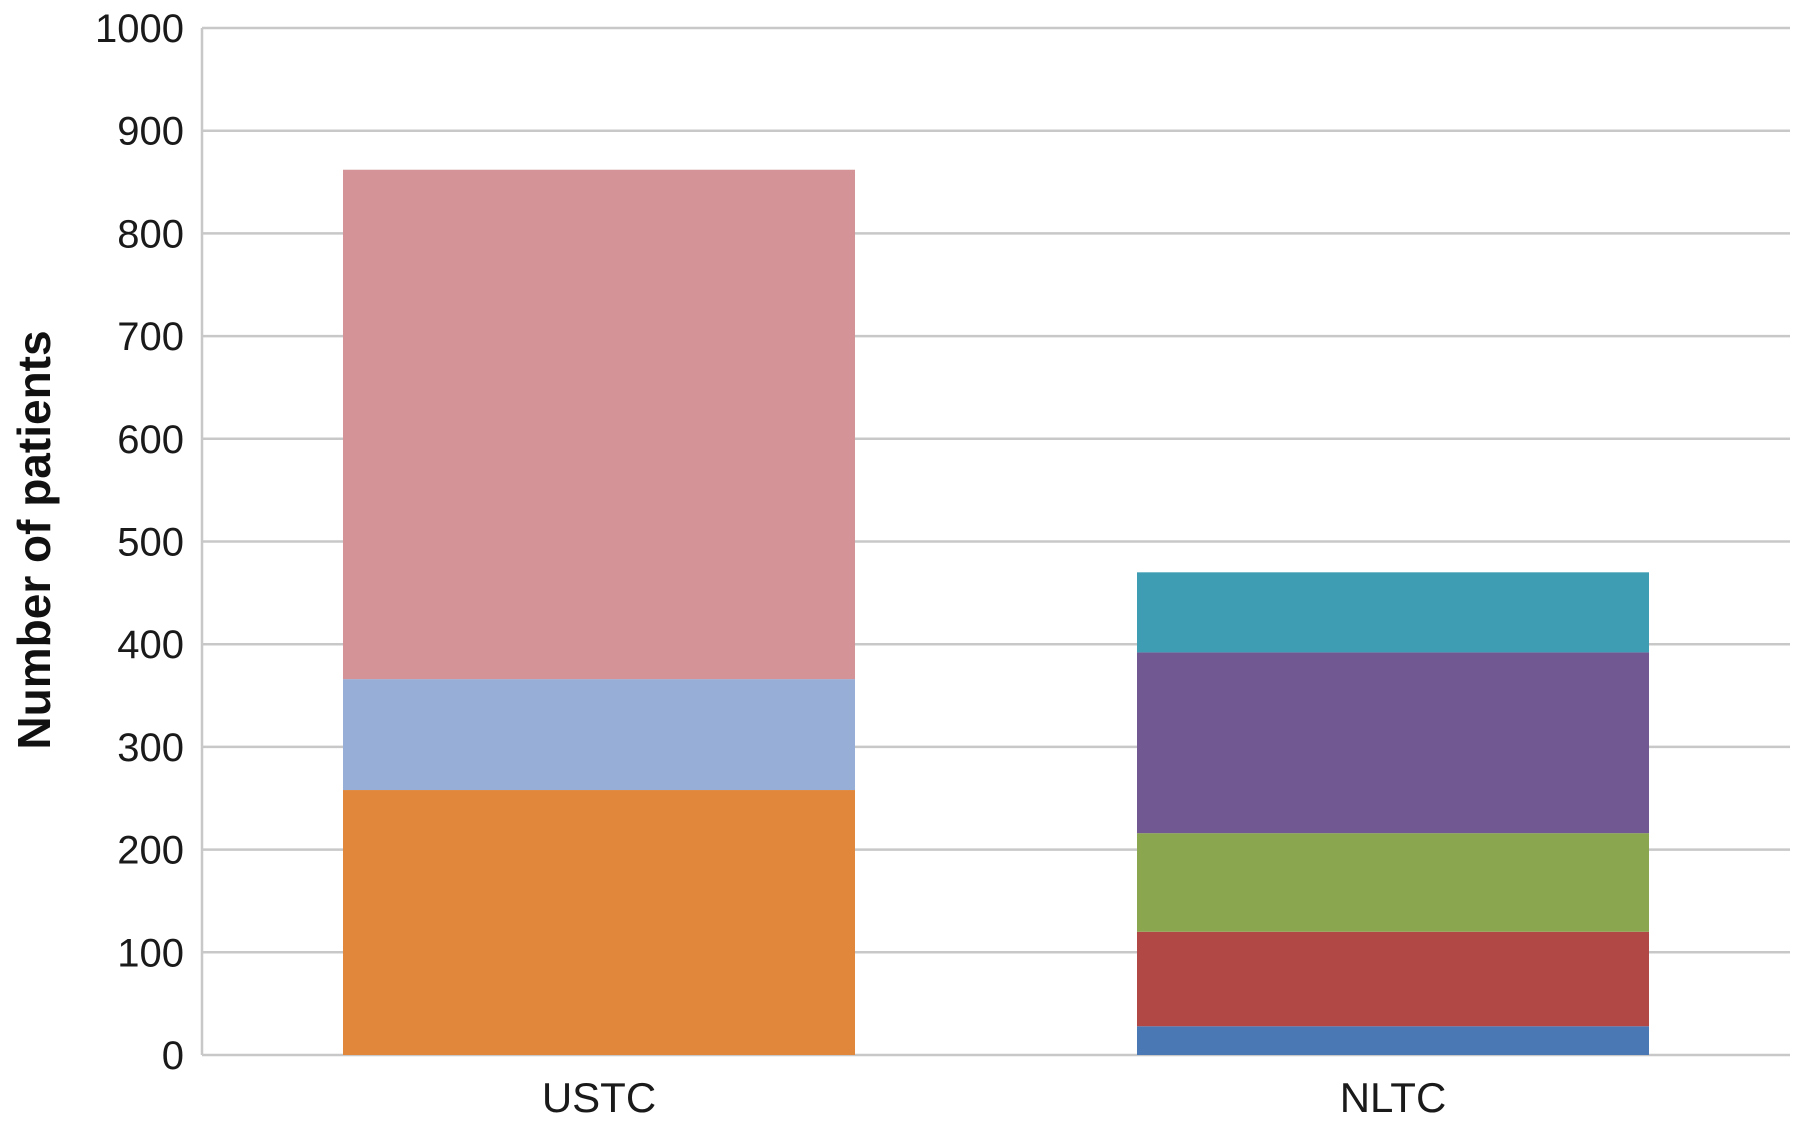  What do you see at coordinates (1393, 1097) in the screenshot?
I see `x-category-label: NLTC` at bounding box center [1393, 1097].